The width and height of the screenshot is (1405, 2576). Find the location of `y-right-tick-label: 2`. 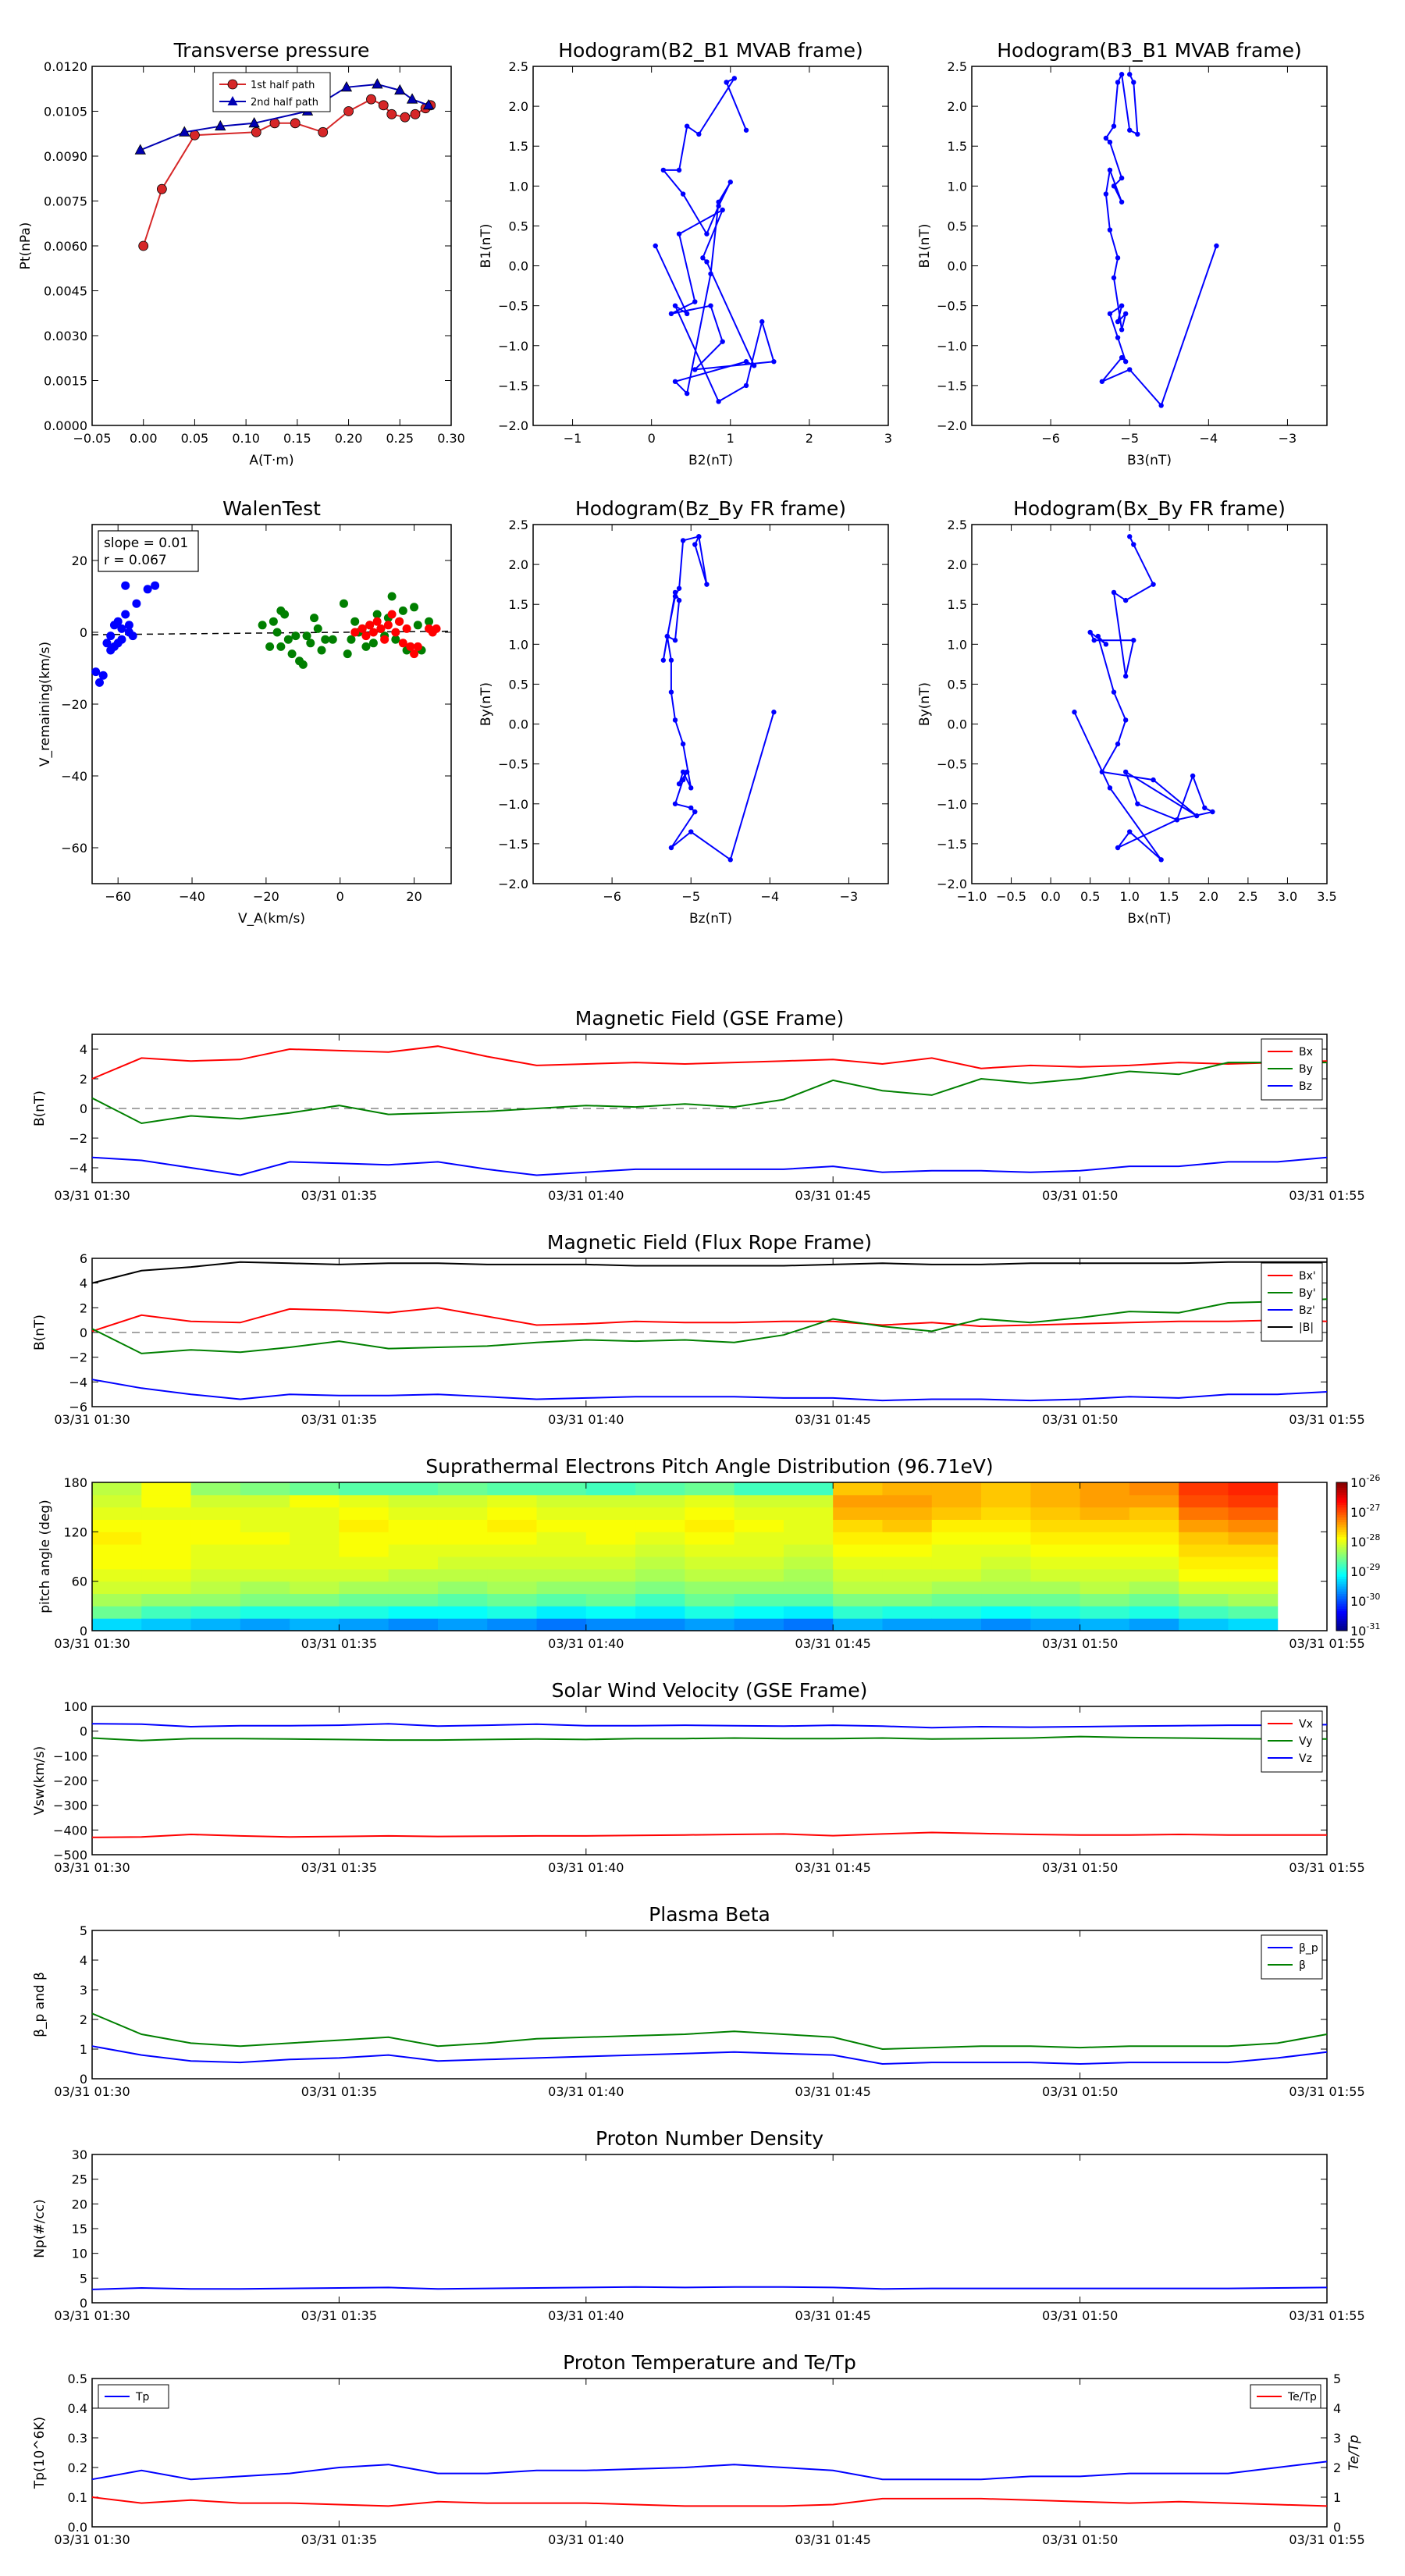

y-right-tick-label: 2 is located at coordinates (1337, 2467).